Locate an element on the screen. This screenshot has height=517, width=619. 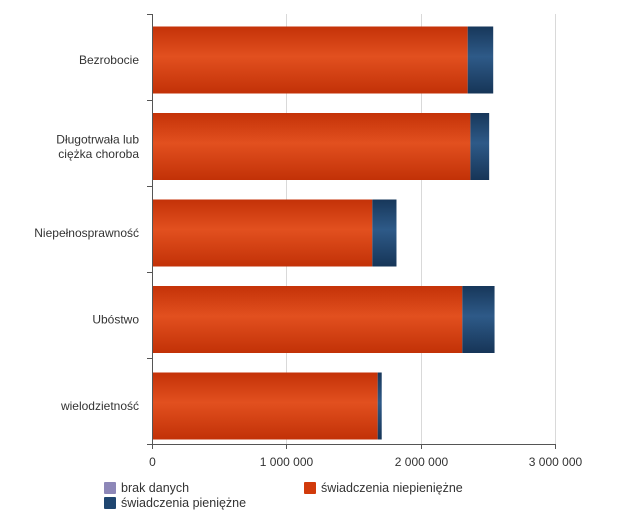
legend-swatch-swiadczenia-niepieniezne is located at coordinates (310, 488).